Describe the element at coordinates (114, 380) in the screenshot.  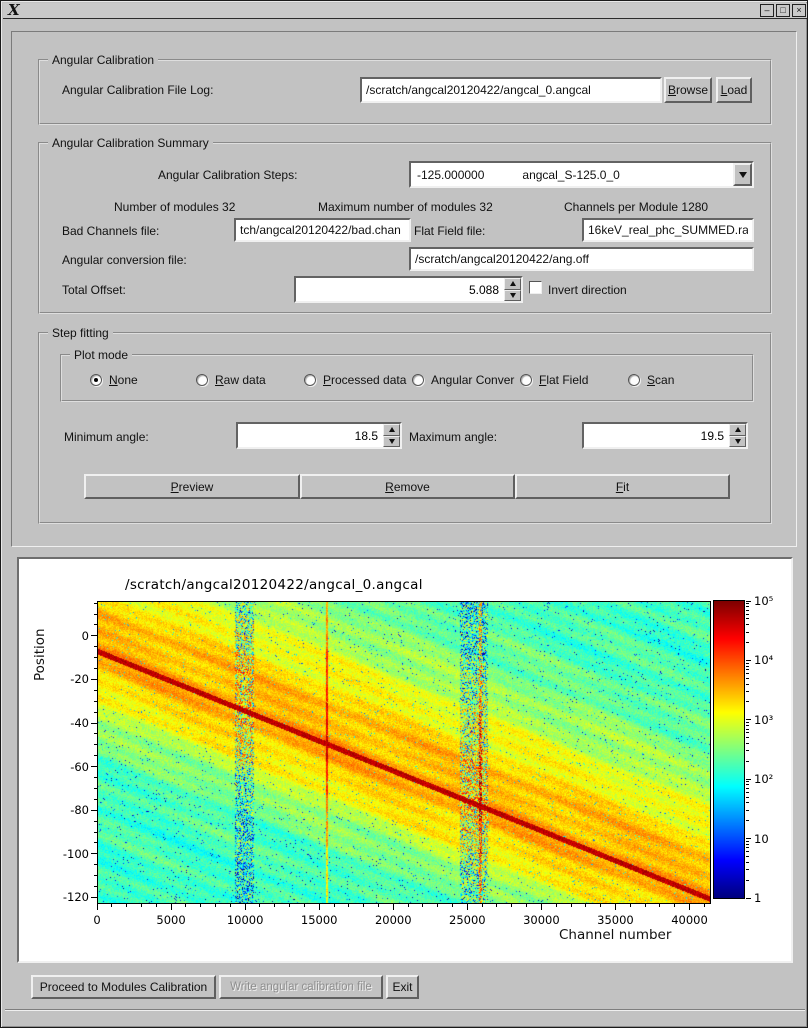
I see `radio-plot-mode-none: None` at that location.